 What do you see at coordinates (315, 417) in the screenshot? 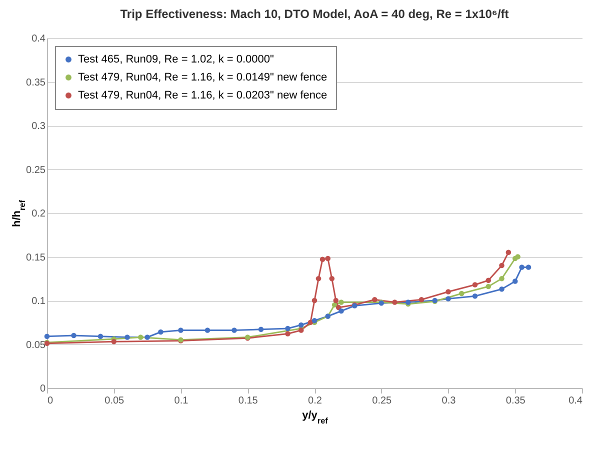
I see `x-axis-title: y/y$_{ref}$` at bounding box center [315, 417].